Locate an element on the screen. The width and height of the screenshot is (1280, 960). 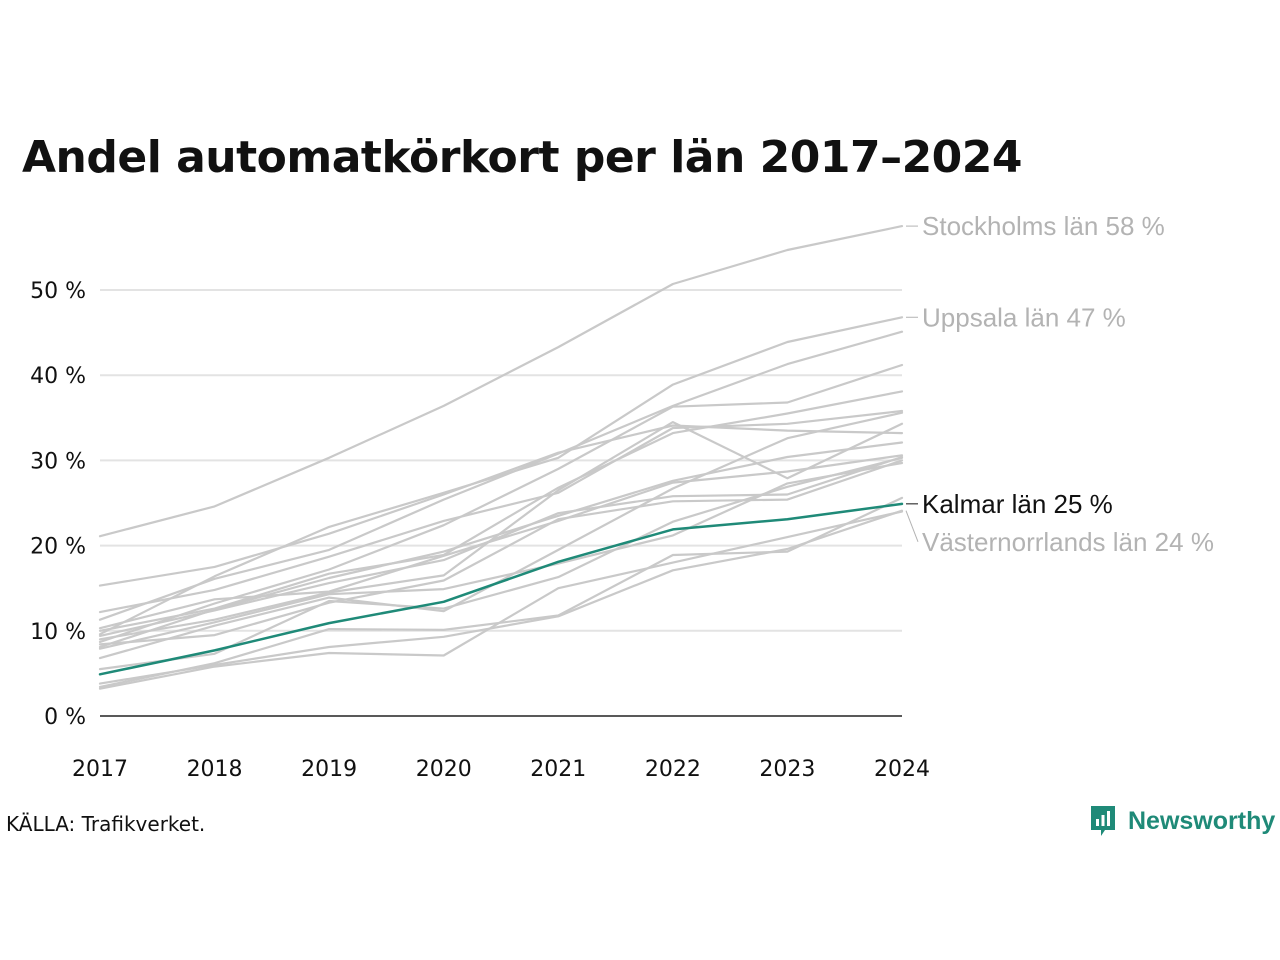
series-end-label: Uppsala län 47 % is located at coordinates (1024, 317).